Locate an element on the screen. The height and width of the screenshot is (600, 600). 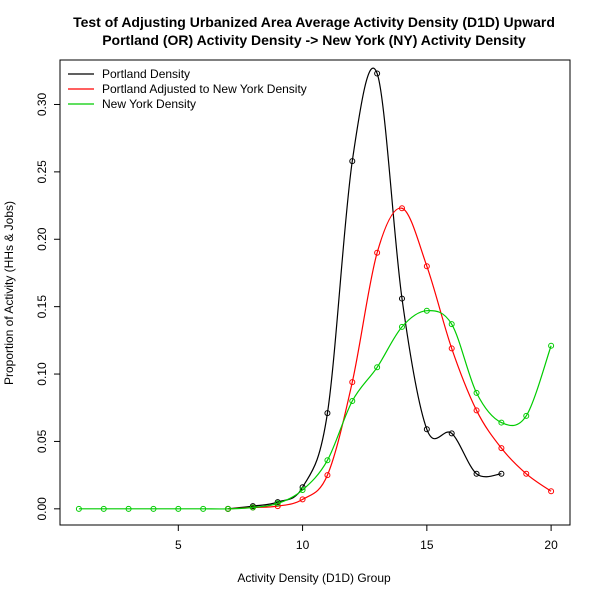
y-tick-label: 0.30 is located at coordinates (42, 104).